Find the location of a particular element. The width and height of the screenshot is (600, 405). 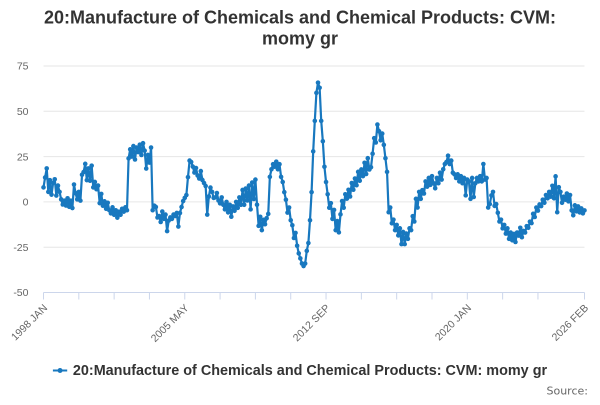

x-axis-labels: 1998 JAN 2005 MAY 2012 SEP 2020 JAN 2026 FEB is located at coordinates (300, 323).